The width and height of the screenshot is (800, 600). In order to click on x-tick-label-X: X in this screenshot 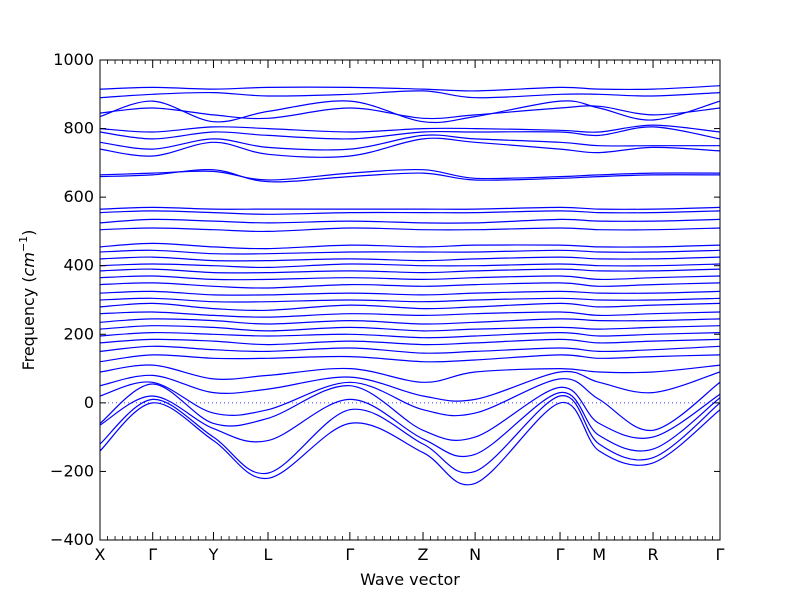, I will do `click(100, 554)`.